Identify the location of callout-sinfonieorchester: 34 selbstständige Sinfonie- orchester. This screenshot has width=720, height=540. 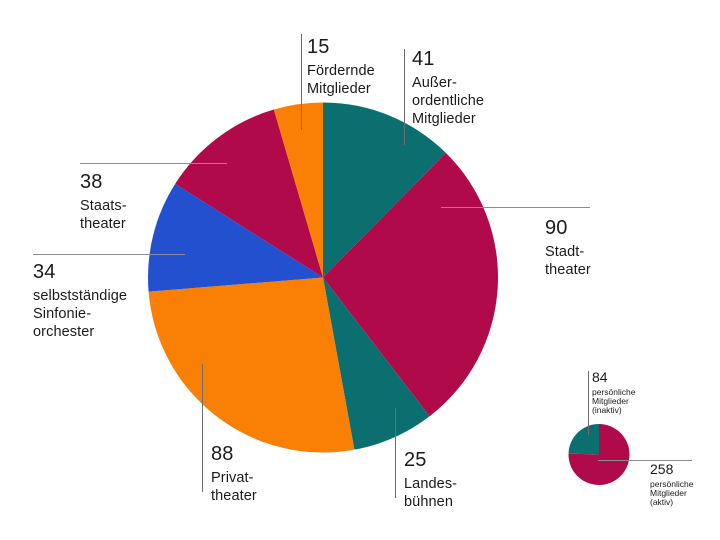
(80, 301).